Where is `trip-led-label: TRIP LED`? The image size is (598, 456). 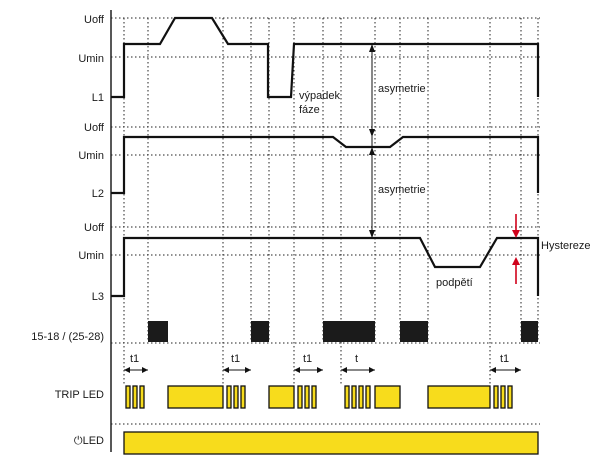
trip-led-label: TRIP LED is located at coordinates (79, 395).